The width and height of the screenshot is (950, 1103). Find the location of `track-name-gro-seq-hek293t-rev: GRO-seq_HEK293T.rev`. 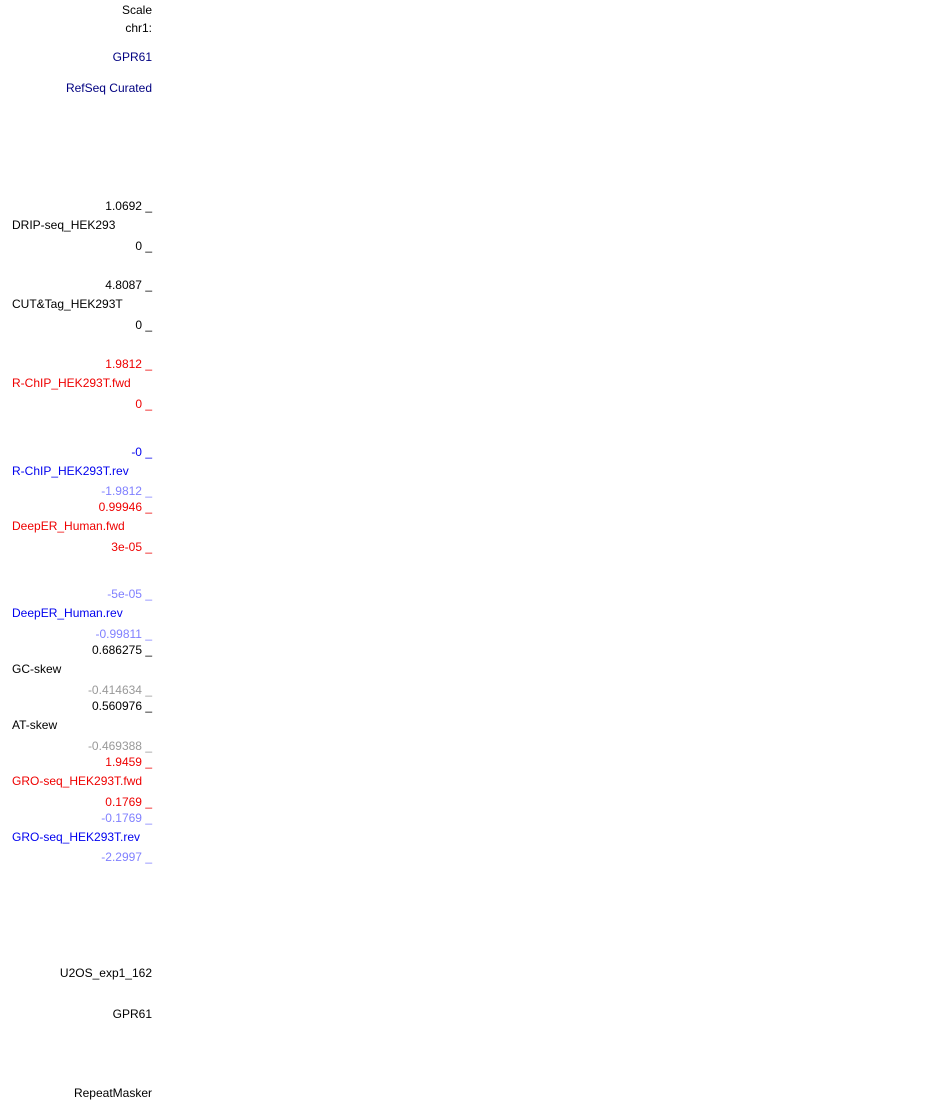

track-name-gro-seq-hek293t-rev: GRO-seq_HEK293T.rev is located at coordinates (76, 837).